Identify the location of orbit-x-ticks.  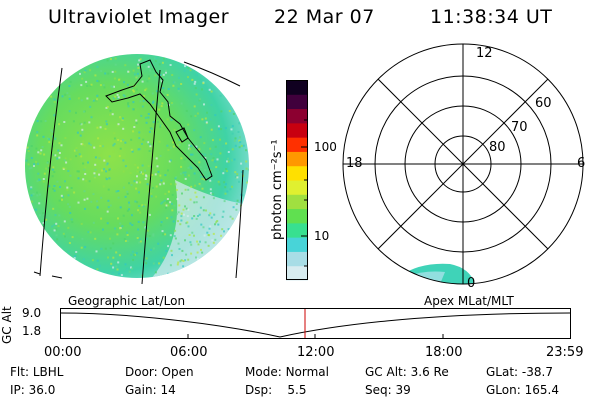
(315, 336).